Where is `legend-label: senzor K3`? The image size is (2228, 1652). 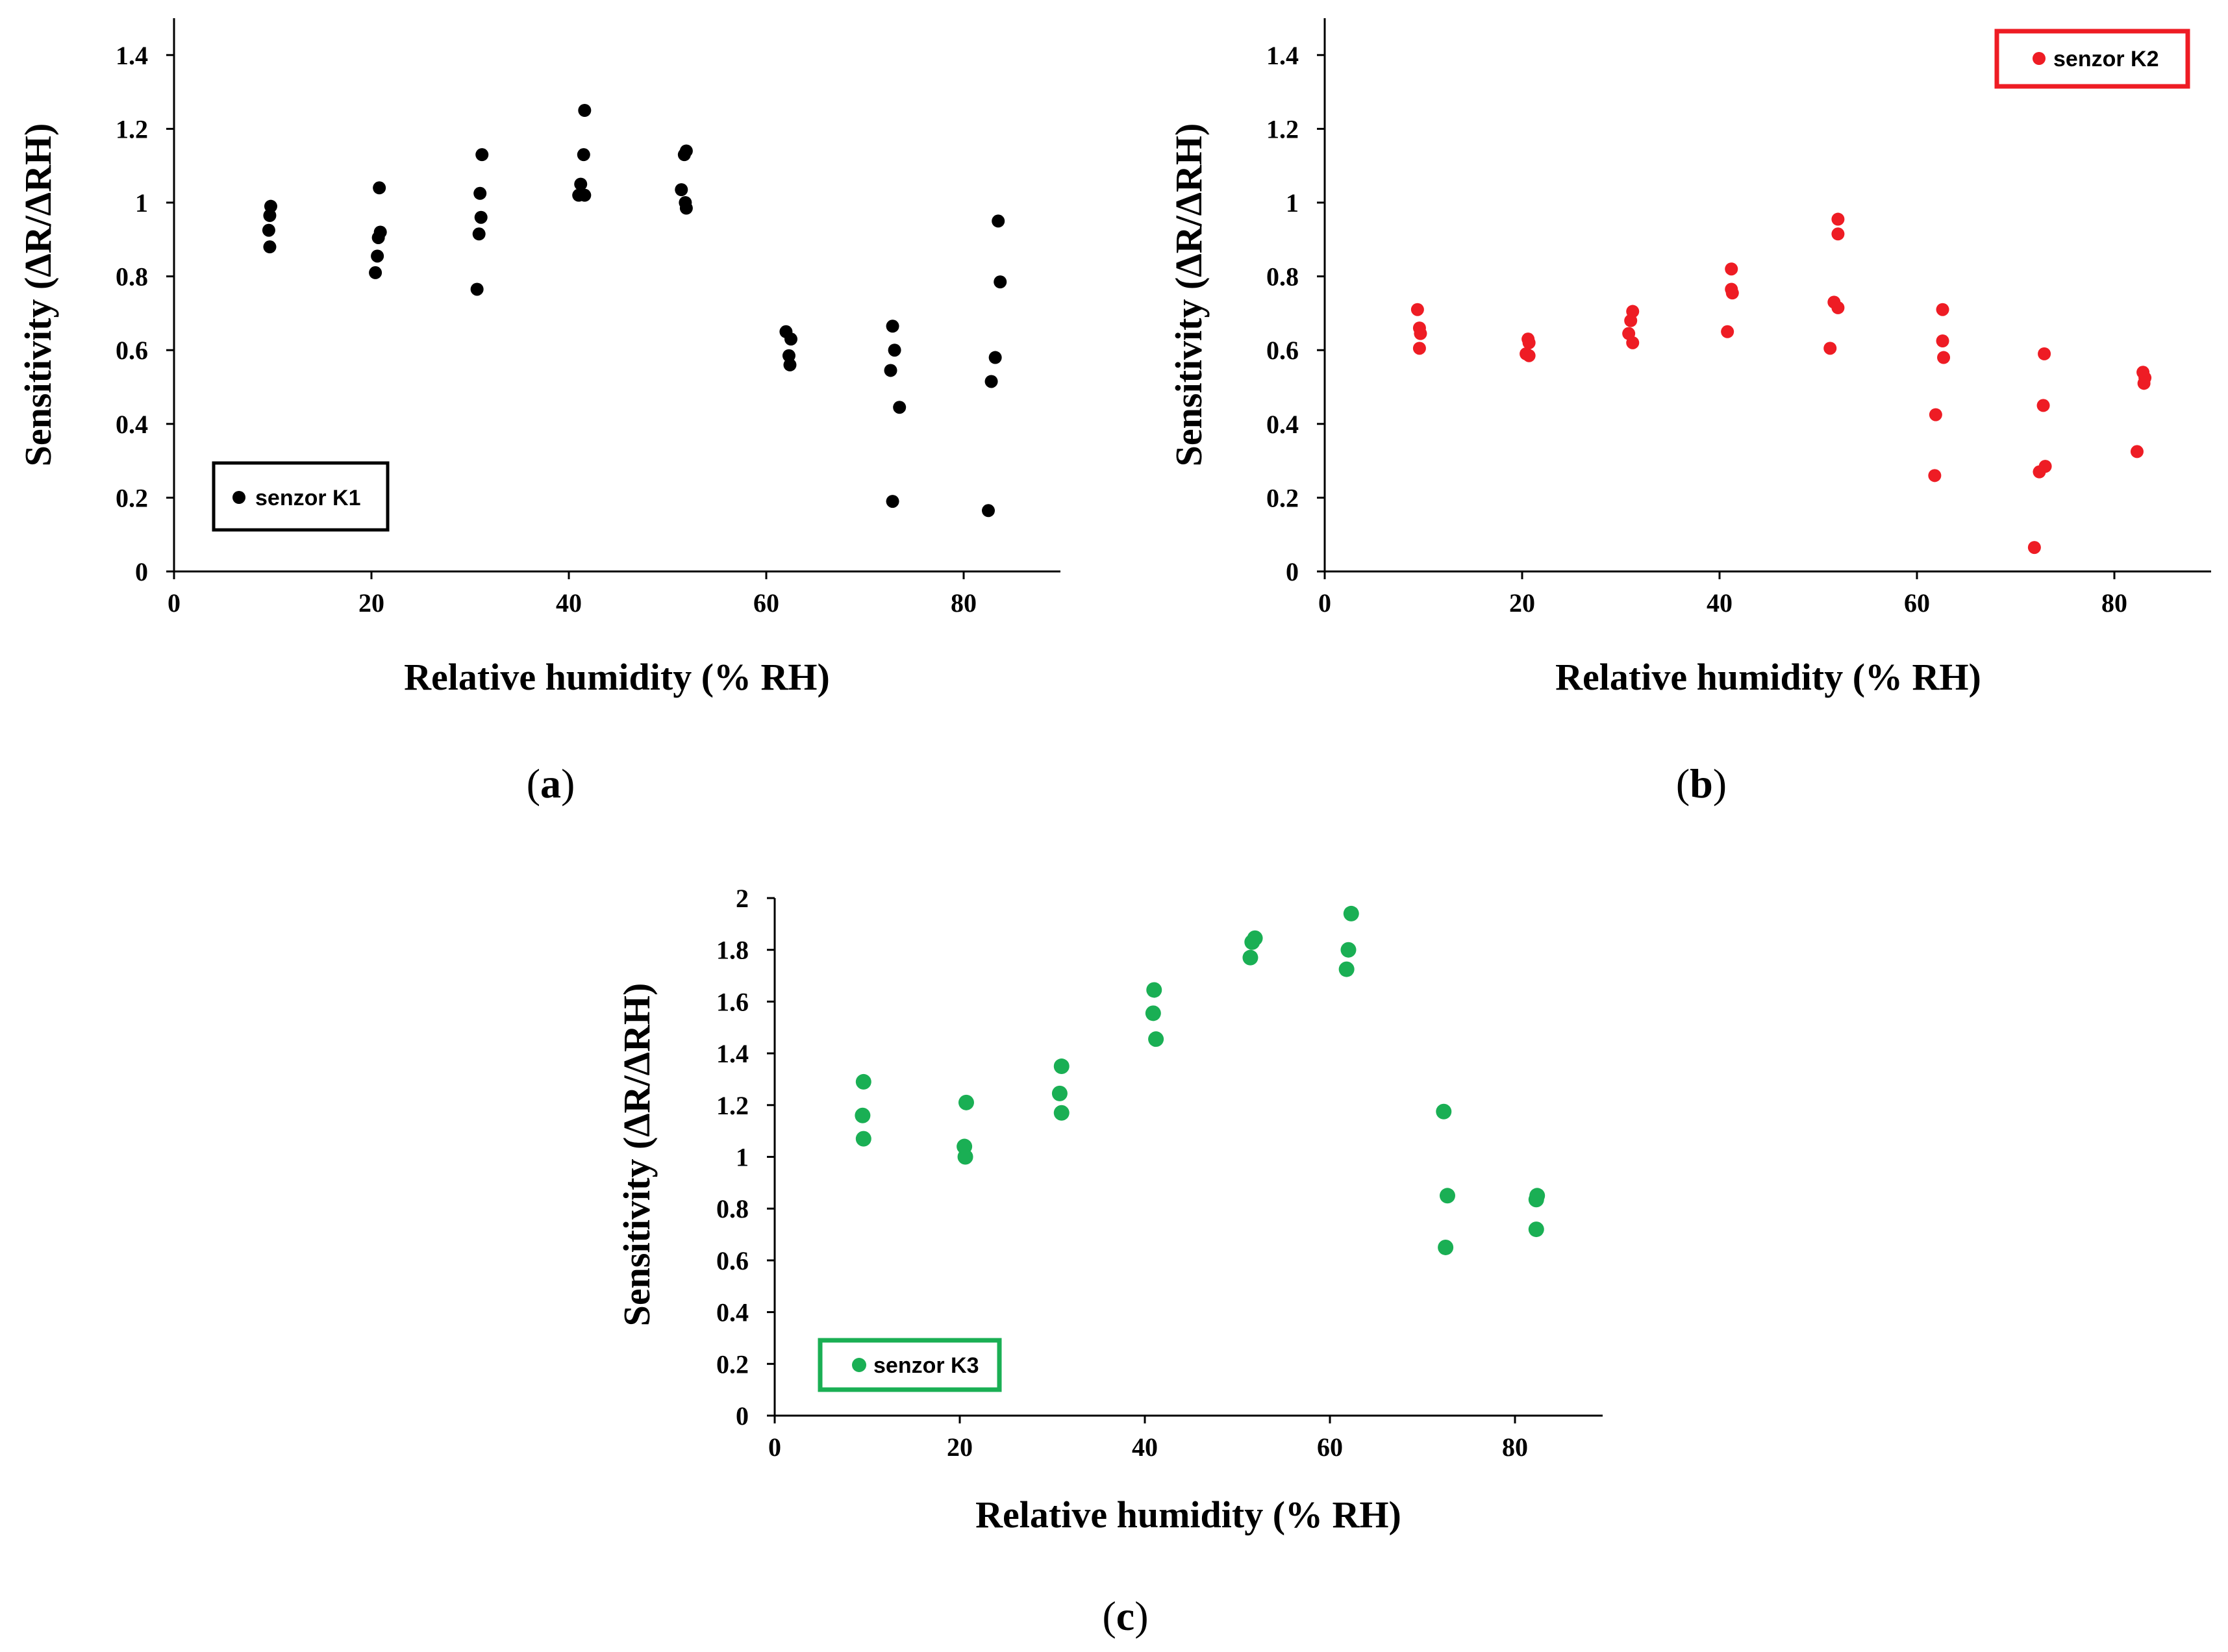 legend-label: senzor K3 is located at coordinates (926, 1365).